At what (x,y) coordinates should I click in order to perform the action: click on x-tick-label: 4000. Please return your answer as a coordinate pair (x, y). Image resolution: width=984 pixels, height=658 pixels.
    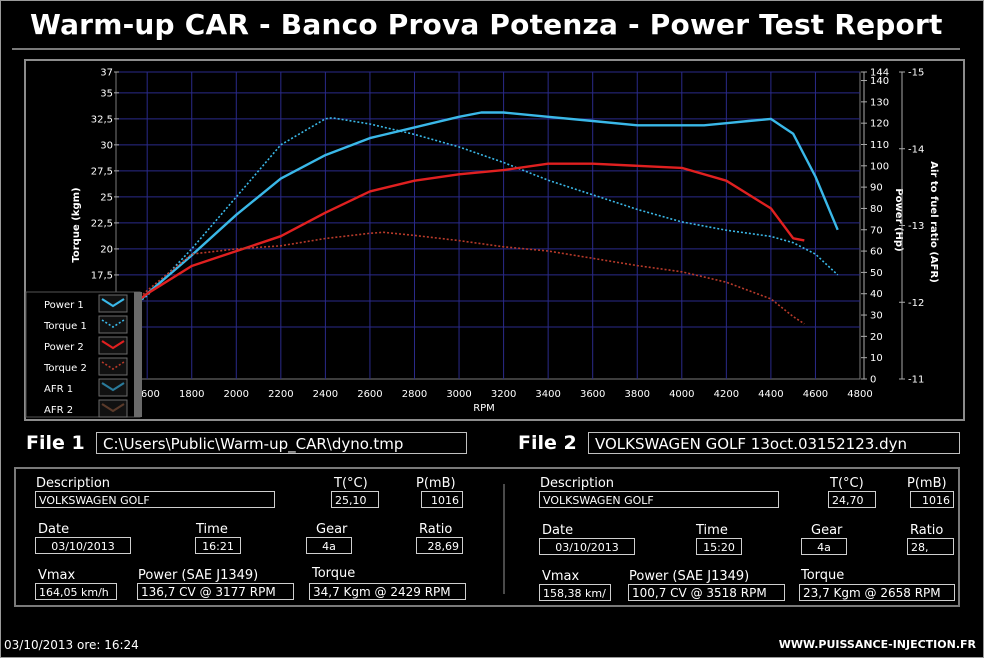
    Looking at the image, I should click on (681, 394).